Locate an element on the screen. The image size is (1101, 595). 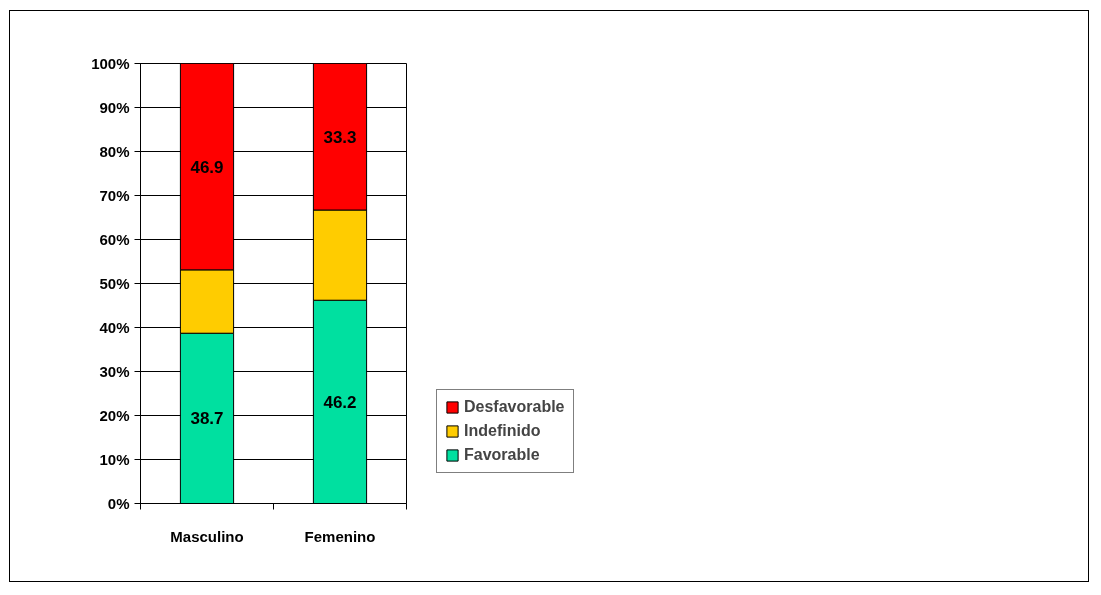
legend-label: Desfavorable is located at coordinates (514, 407).